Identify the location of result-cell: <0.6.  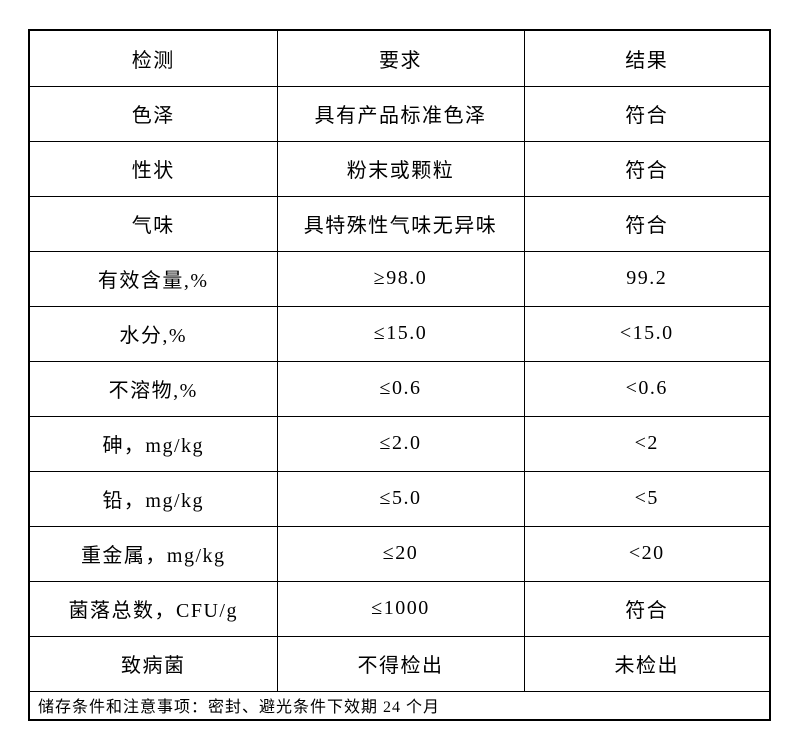
(647, 388).